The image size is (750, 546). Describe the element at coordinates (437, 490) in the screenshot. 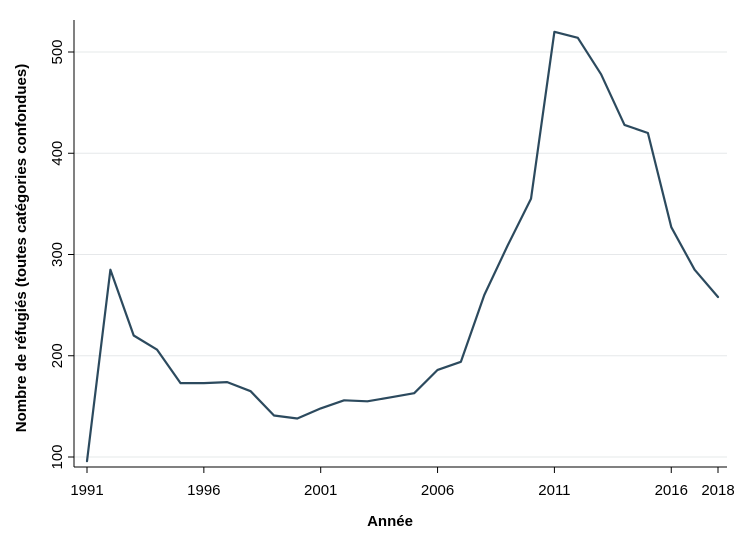

I see `x-tick-label: 2006` at that location.